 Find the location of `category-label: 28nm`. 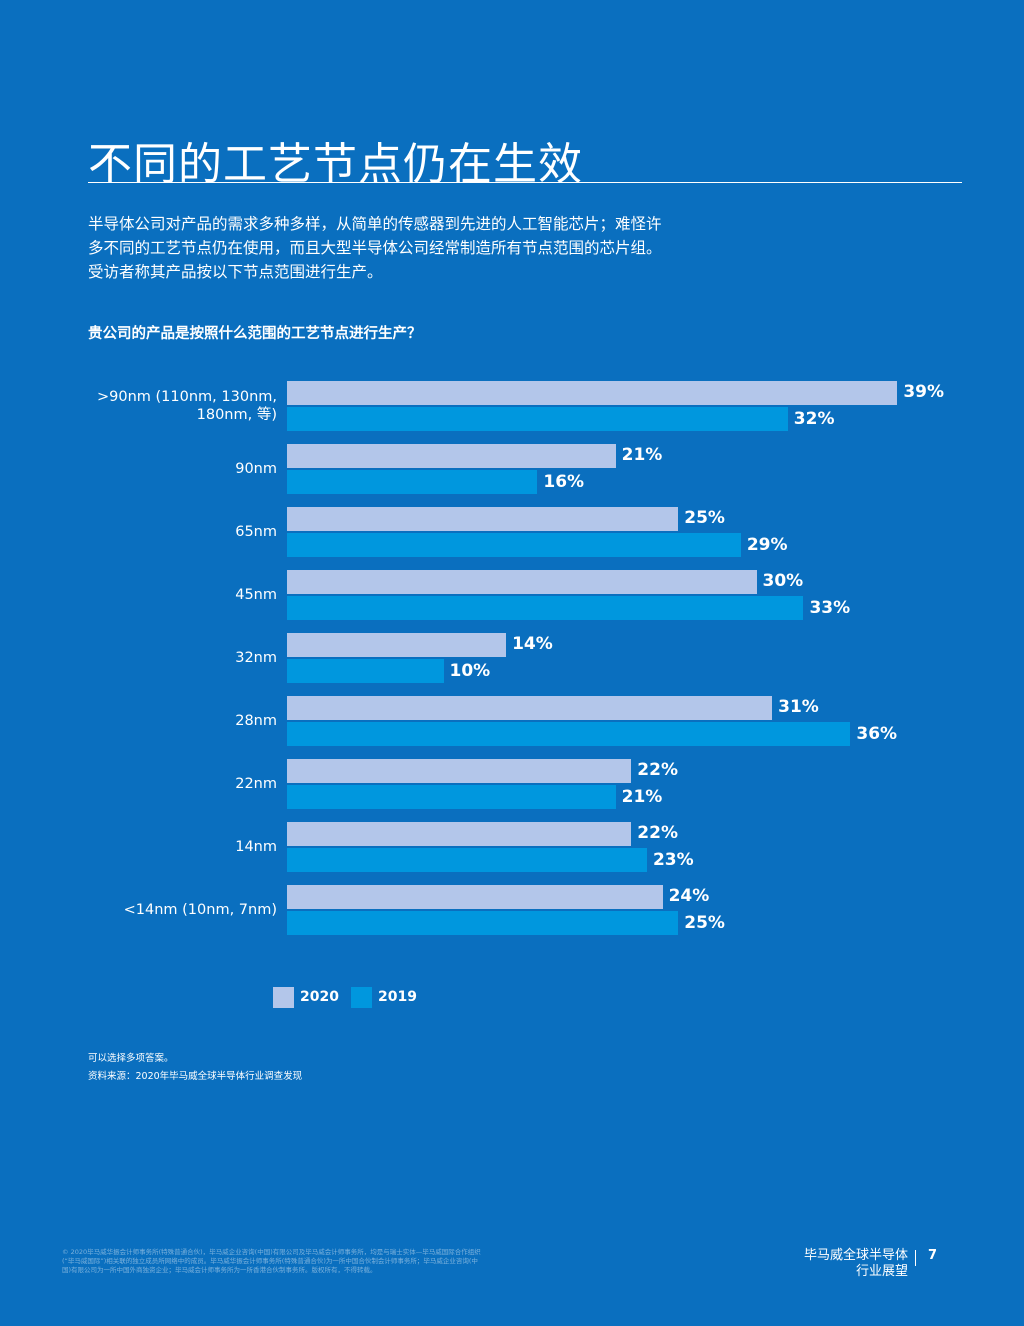

category-label: 28nm is located at coordinates (256, 721).